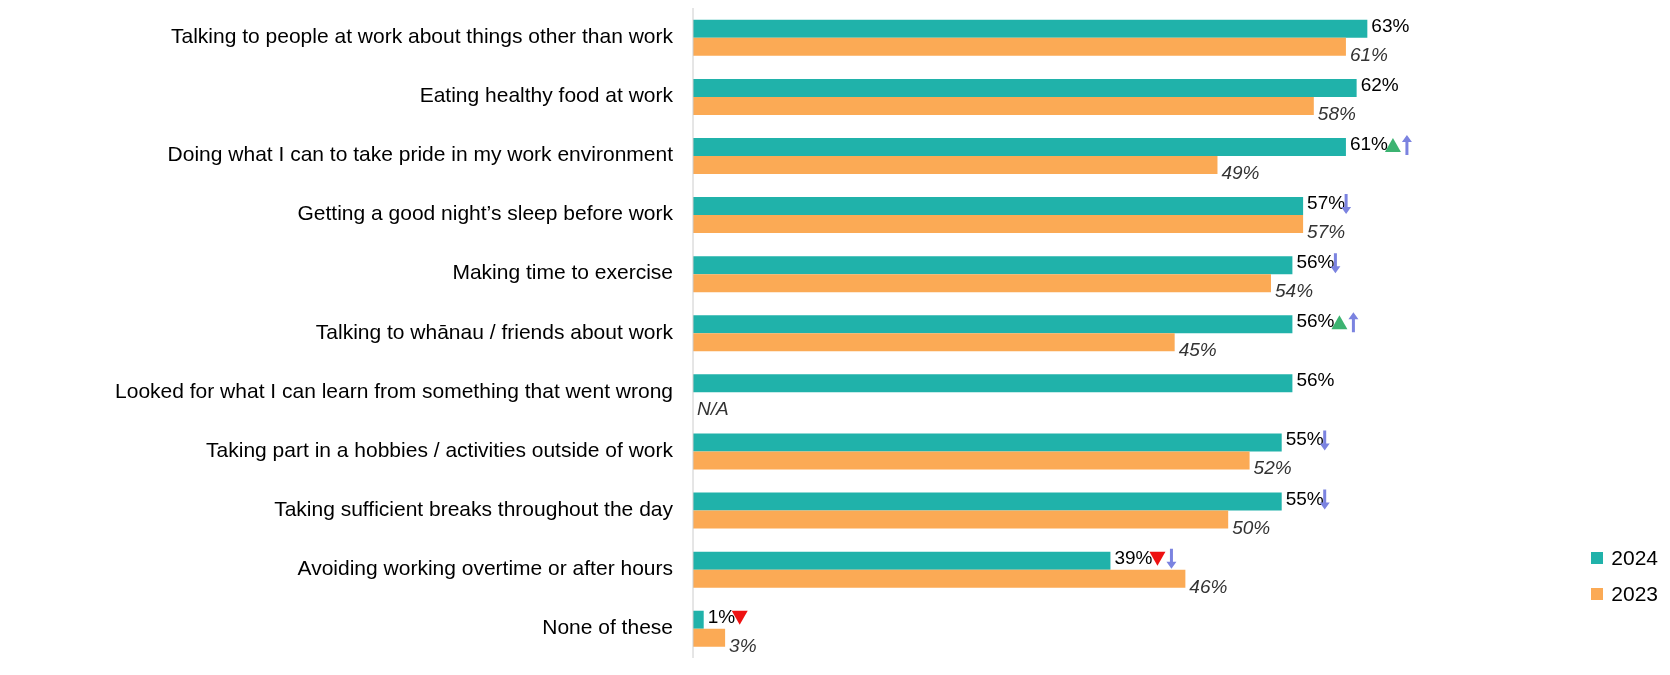 This screenshot has width=1670, height=675. I want to click on data-label: 1%, so click(721, 616).